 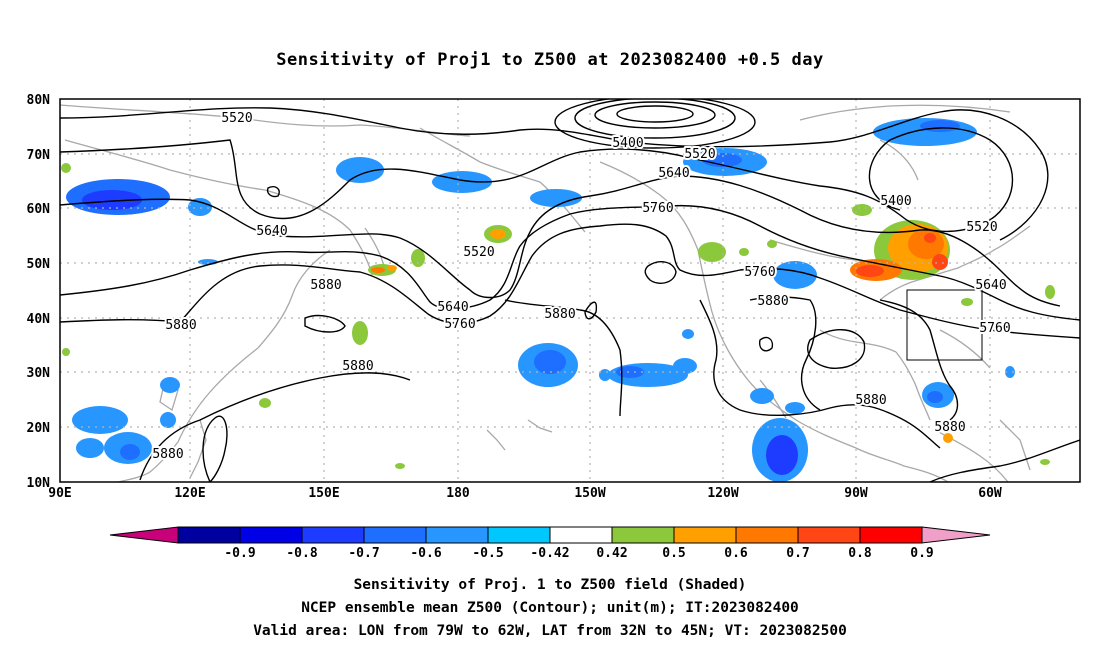 I want to click on lat-label: 50N, so click(x=39, y=264).